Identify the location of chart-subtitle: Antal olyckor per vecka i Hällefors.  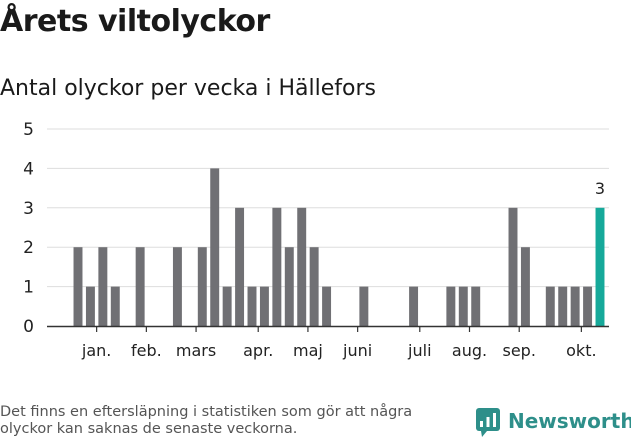
(188, 88).